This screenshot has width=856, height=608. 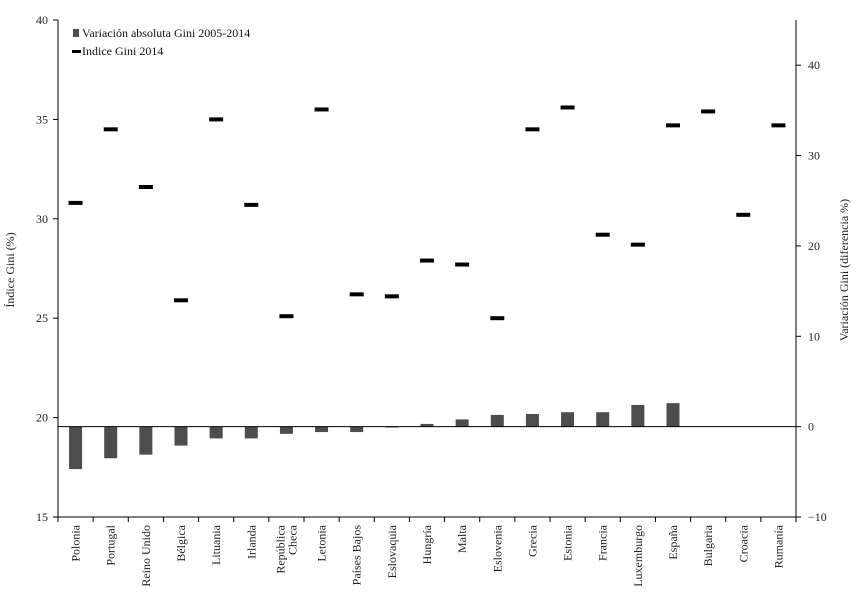 I want to click on legend-bar-swatch, so click(x=76, y=33).